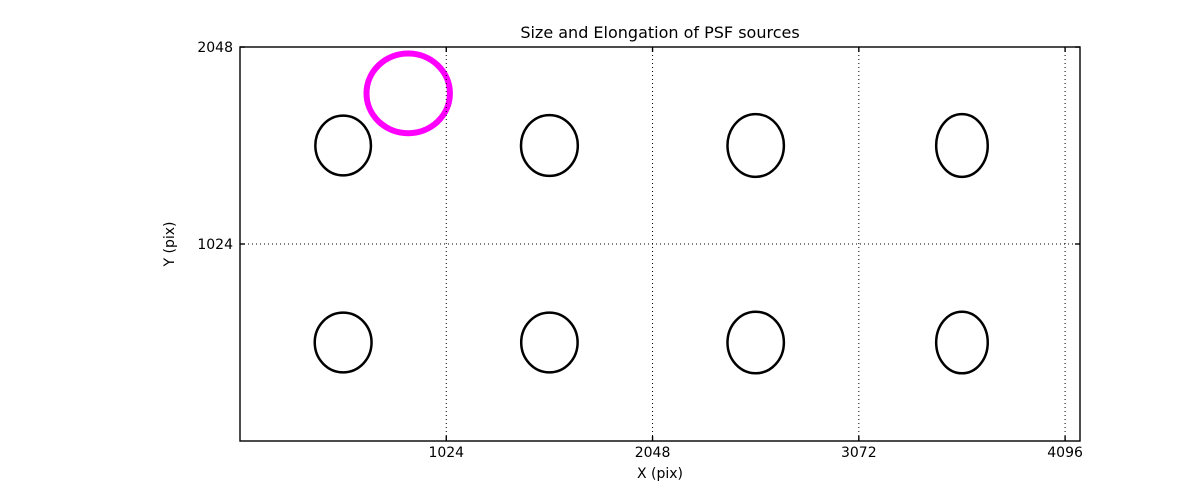  Describe the element at coordinates (653, 453) in the screenshot. I see `x-tick-label: 2048` at that location.